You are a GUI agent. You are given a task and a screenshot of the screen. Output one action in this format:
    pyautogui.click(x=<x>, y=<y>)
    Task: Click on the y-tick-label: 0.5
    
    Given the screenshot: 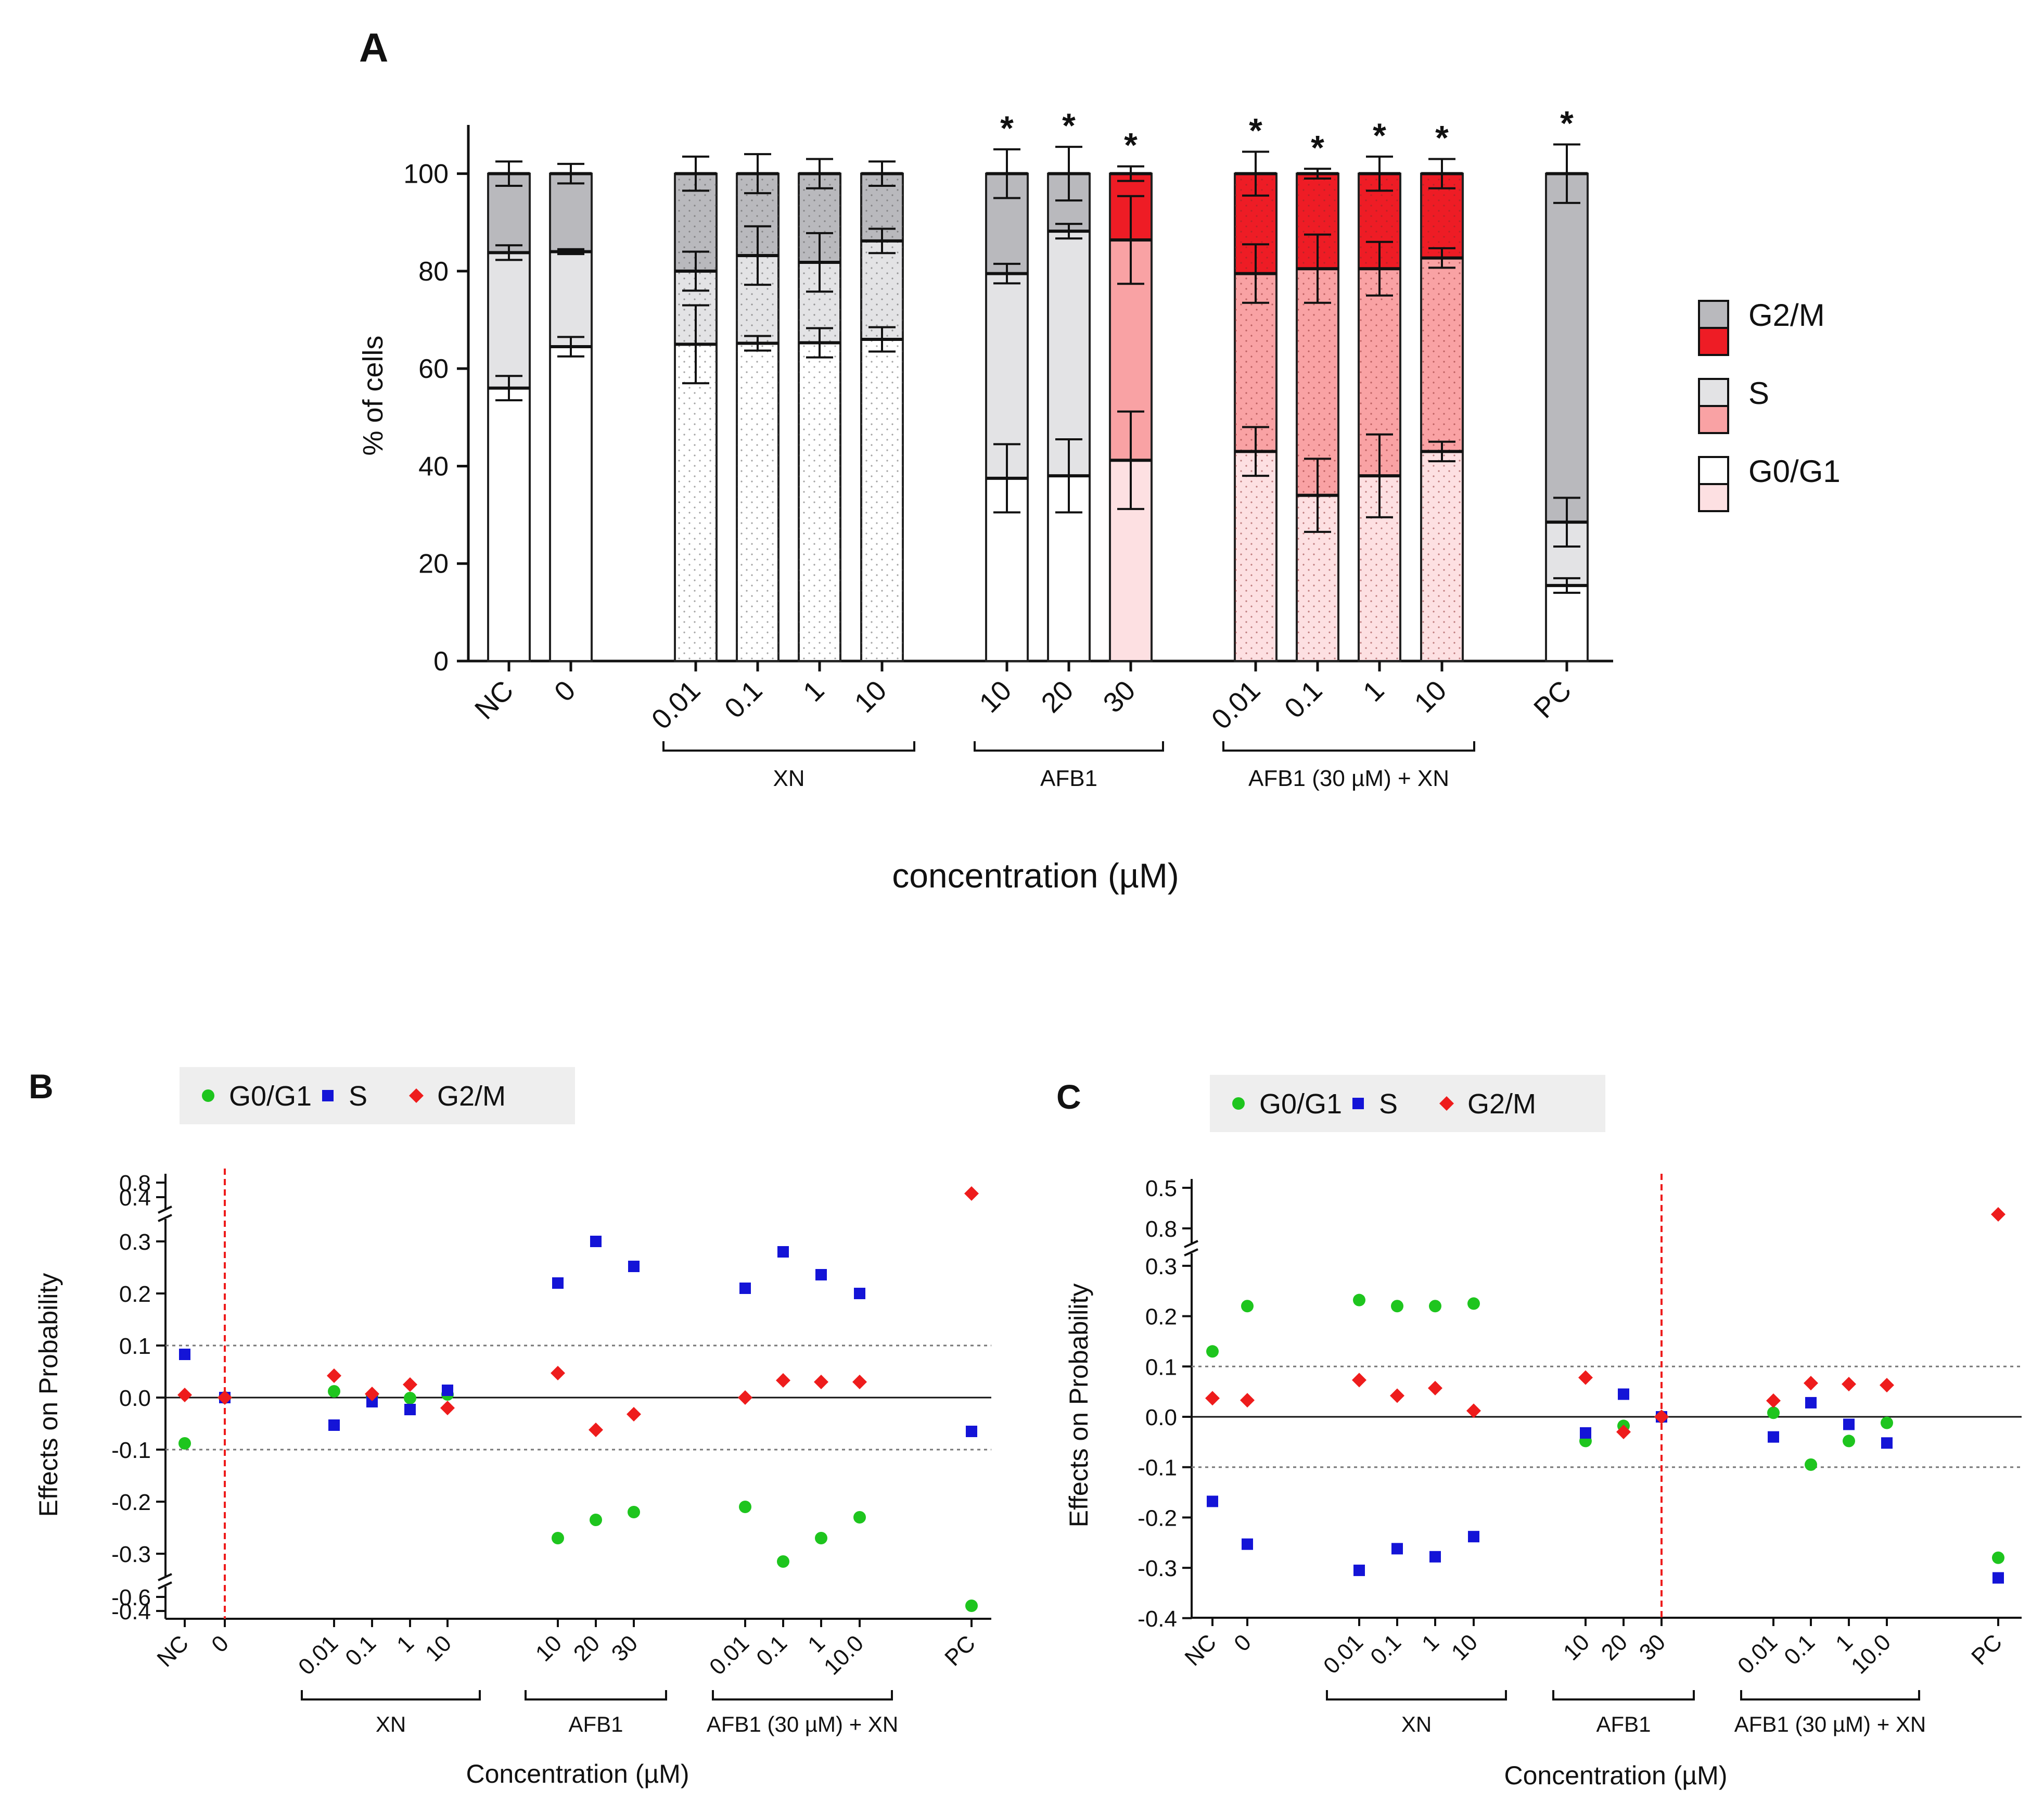 What is the action you would take?
    pyautogui.click(x=1161, y=1188)
    